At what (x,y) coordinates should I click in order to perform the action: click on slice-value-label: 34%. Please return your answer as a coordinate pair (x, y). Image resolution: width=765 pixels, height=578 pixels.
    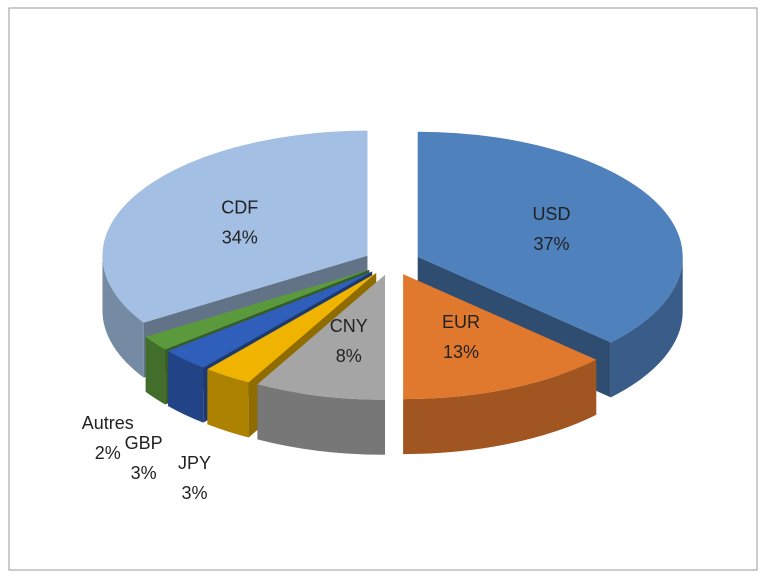
    Looking at the image, I should click on (240, 237).